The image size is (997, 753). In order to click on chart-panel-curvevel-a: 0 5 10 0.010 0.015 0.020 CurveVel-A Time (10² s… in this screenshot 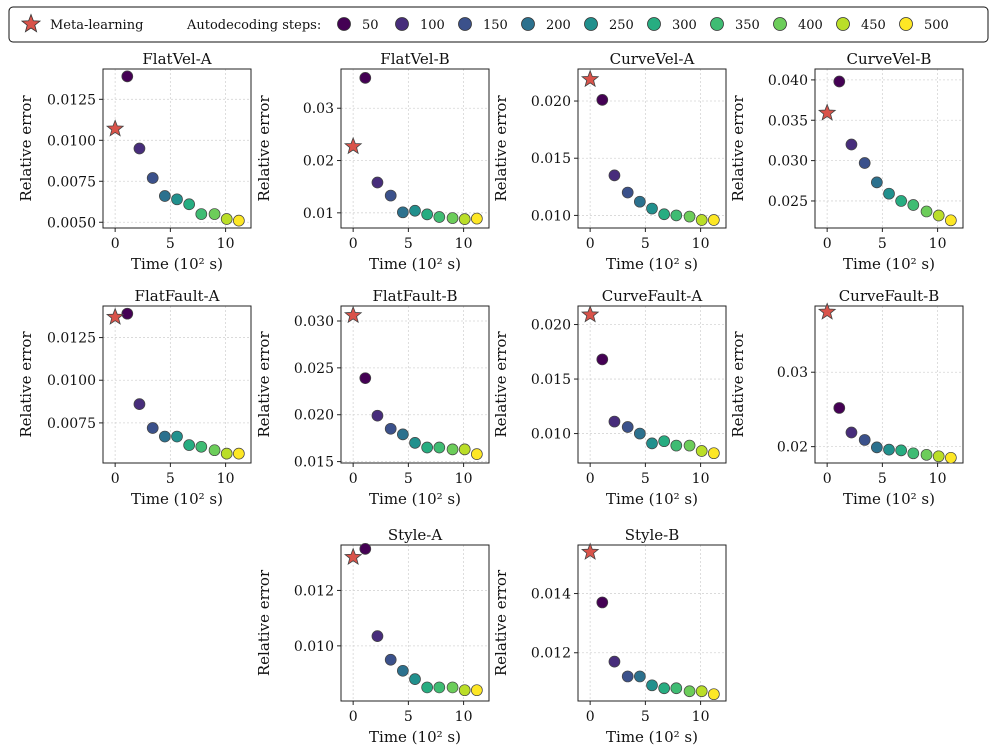, I will do `click(609, 161)`.